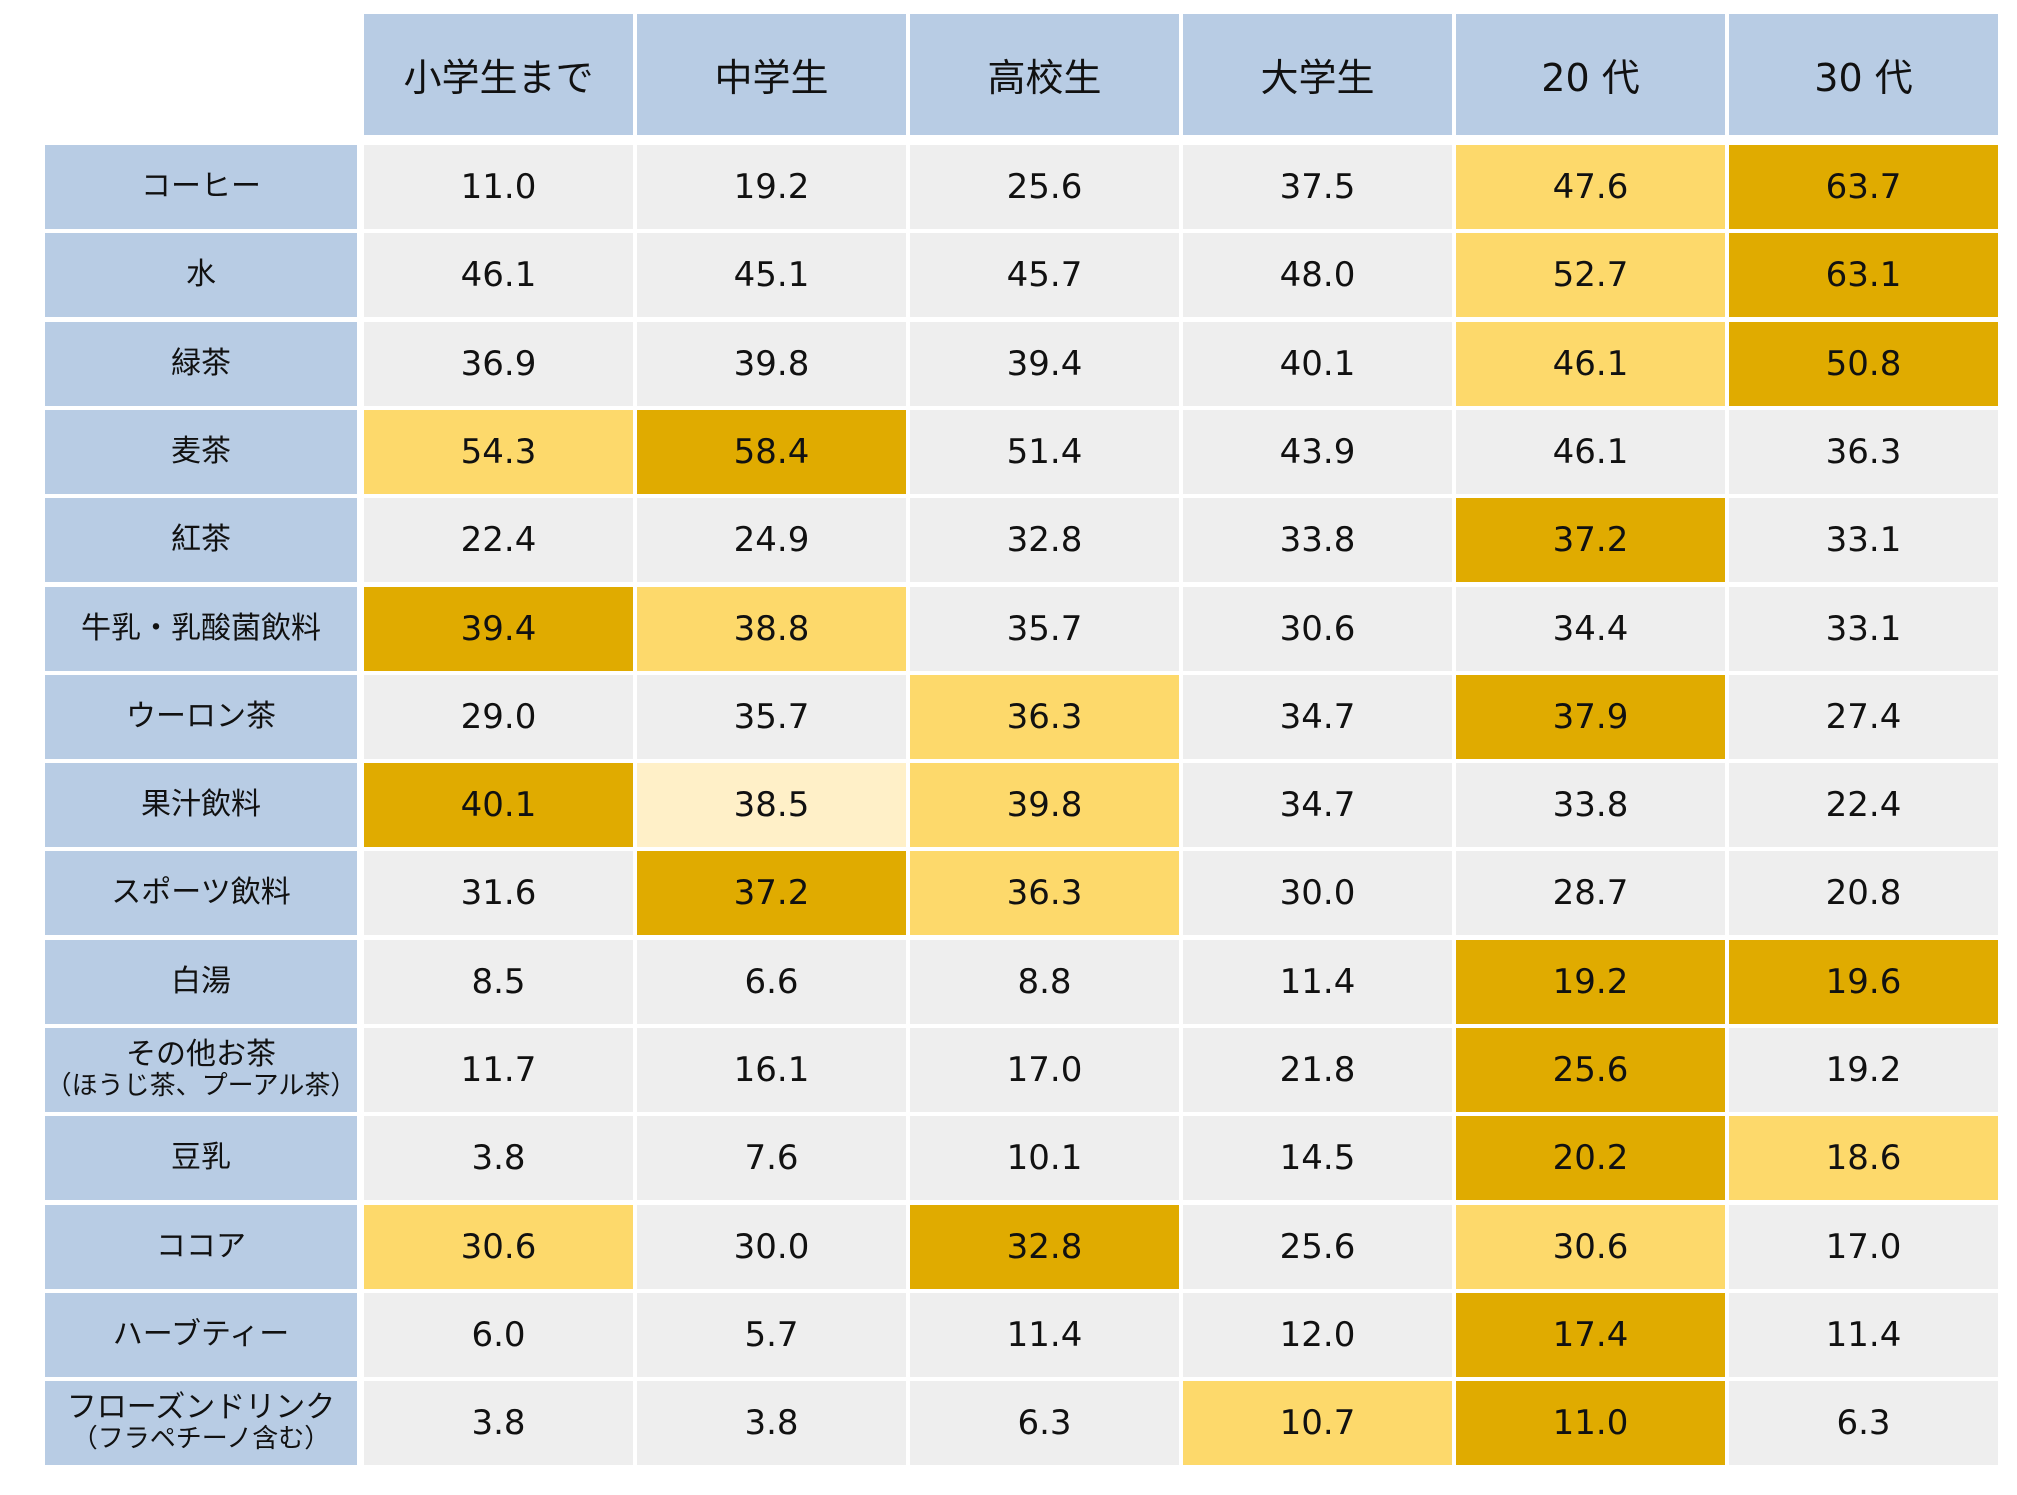  Describe the element at coordinates (1317, 1423) in the screenshot. I see `table-cell: 10.7` at that location.